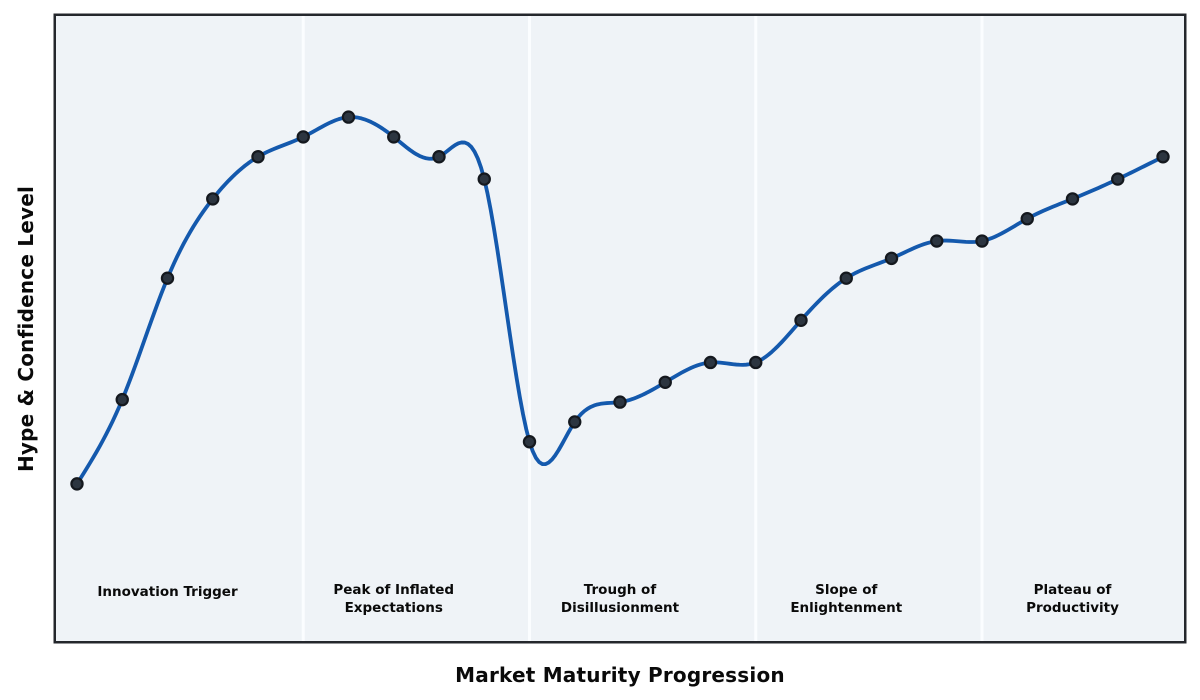  What do you see at coordinates (1072, 599) in the screenshot?
I see `phase-label: Plateau of Productivity` at bounding box center [1072, 599].